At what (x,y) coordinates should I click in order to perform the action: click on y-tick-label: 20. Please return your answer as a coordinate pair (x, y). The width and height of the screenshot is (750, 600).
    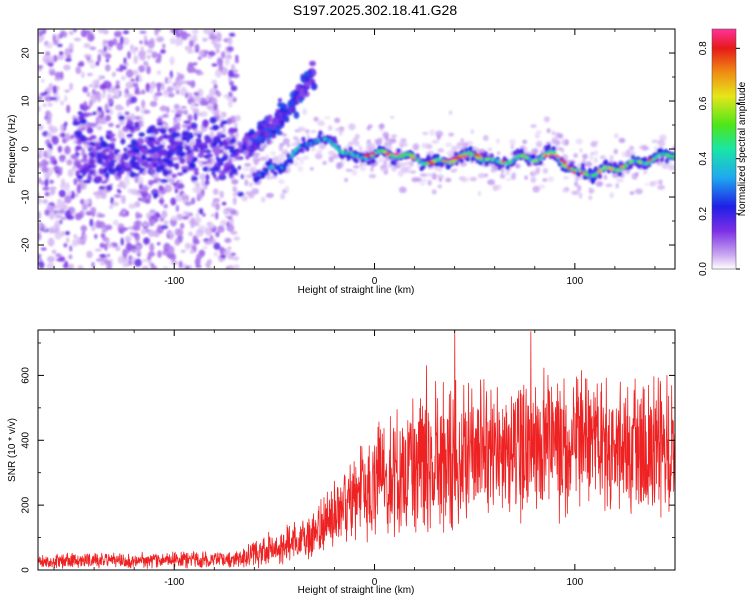
    Looking at the image, I should click on (26, 53).